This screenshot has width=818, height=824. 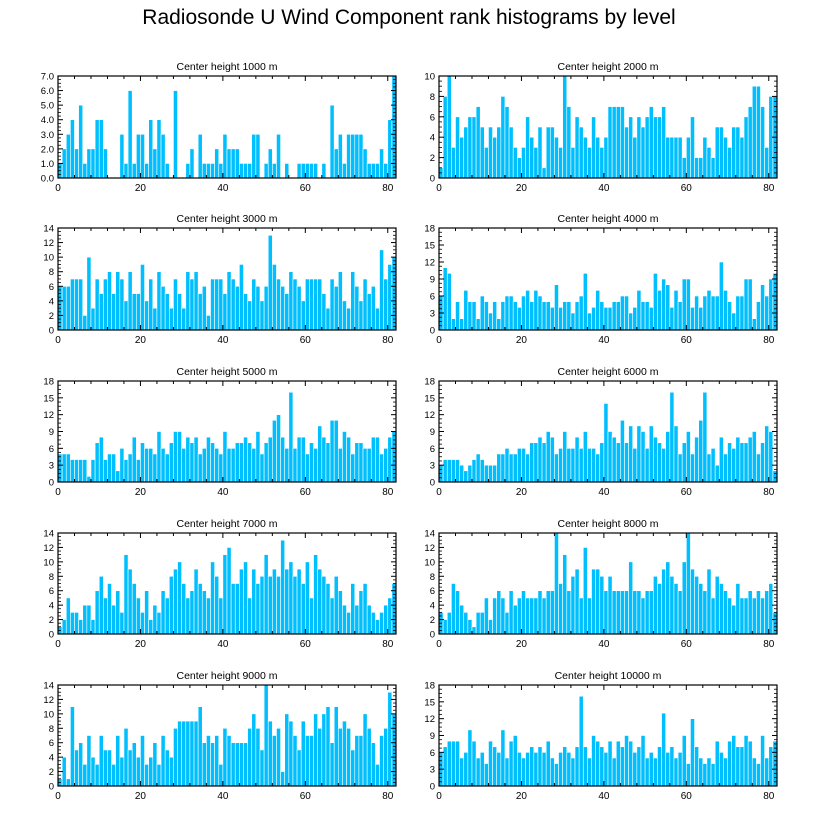 I want to click on y-tick-label: 9, so click(x=432, y=432).